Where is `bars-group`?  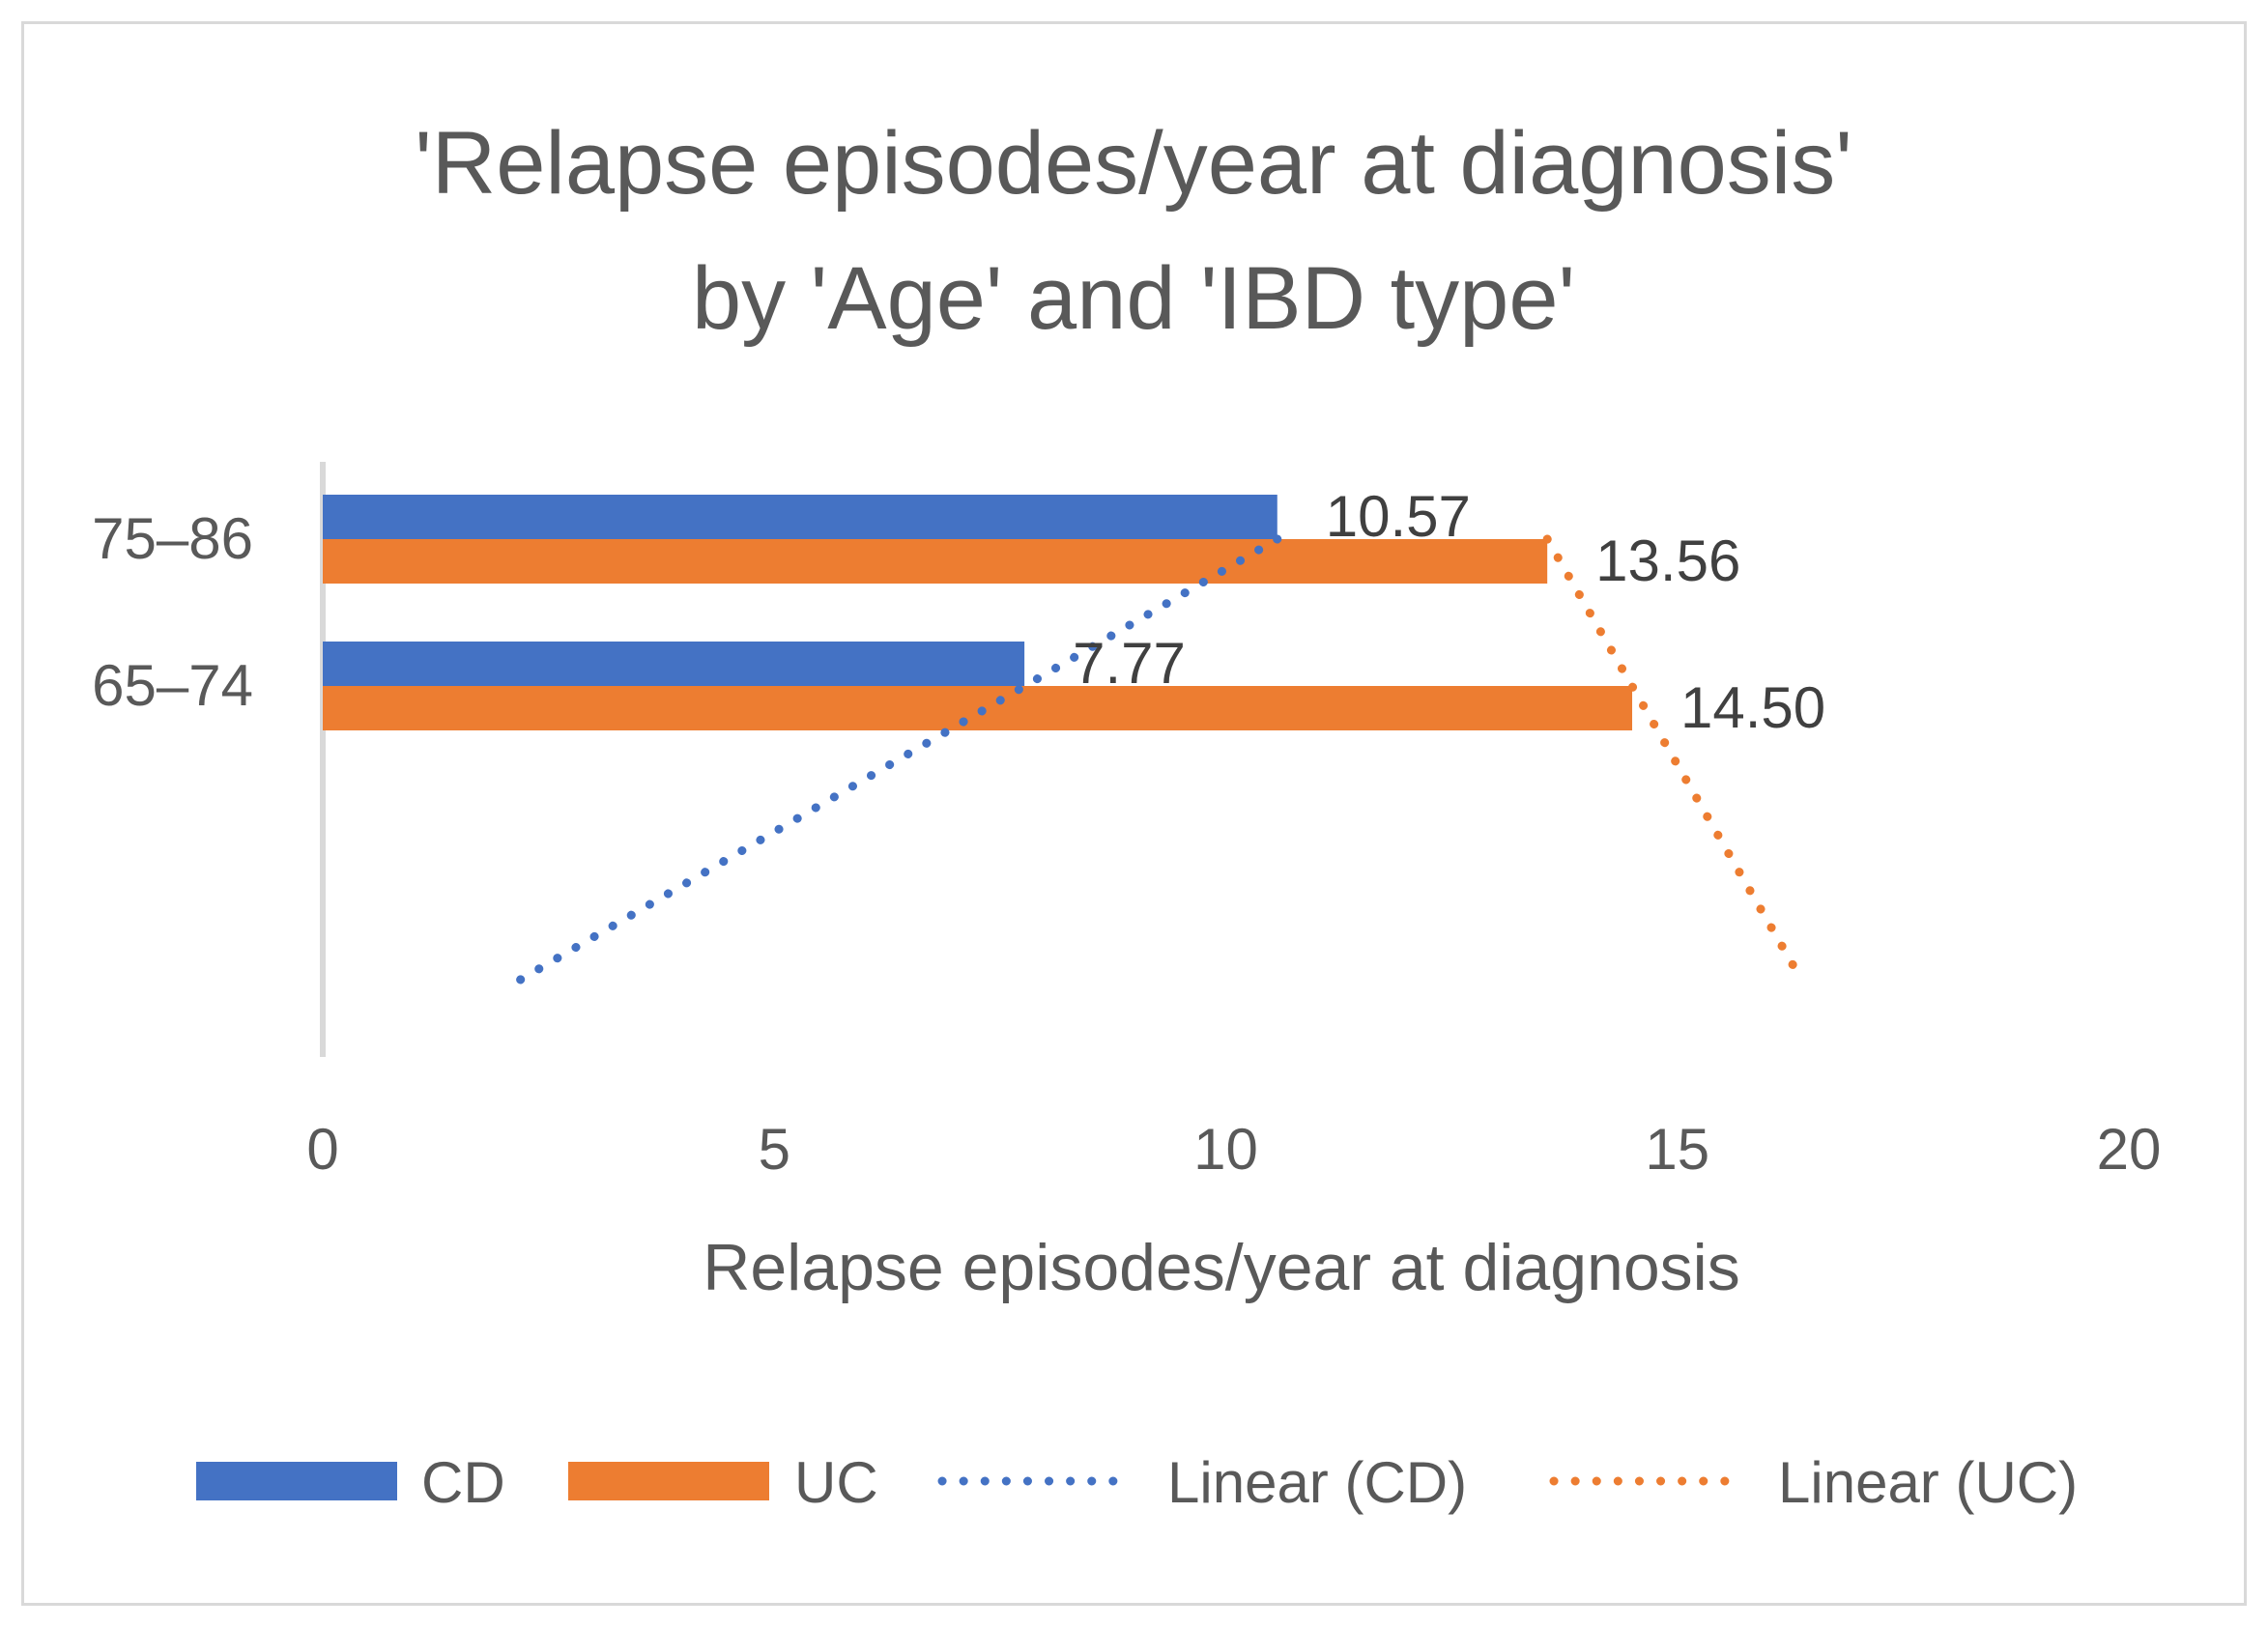 bars-group is located at coordinates (978, 613).